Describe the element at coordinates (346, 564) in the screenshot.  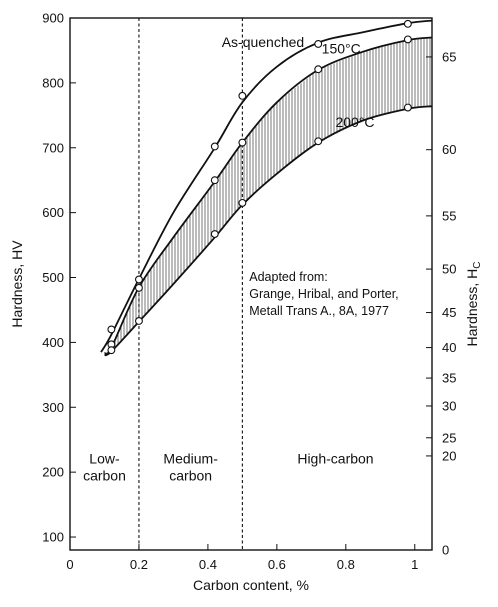
I see `x-tick-label: 0.8` at that location.